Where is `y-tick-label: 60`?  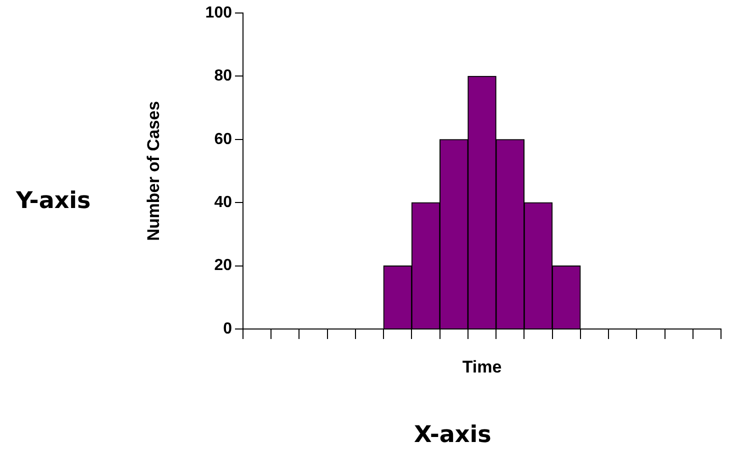
y-tick-label: 60 is located at coordinates (223, 139).